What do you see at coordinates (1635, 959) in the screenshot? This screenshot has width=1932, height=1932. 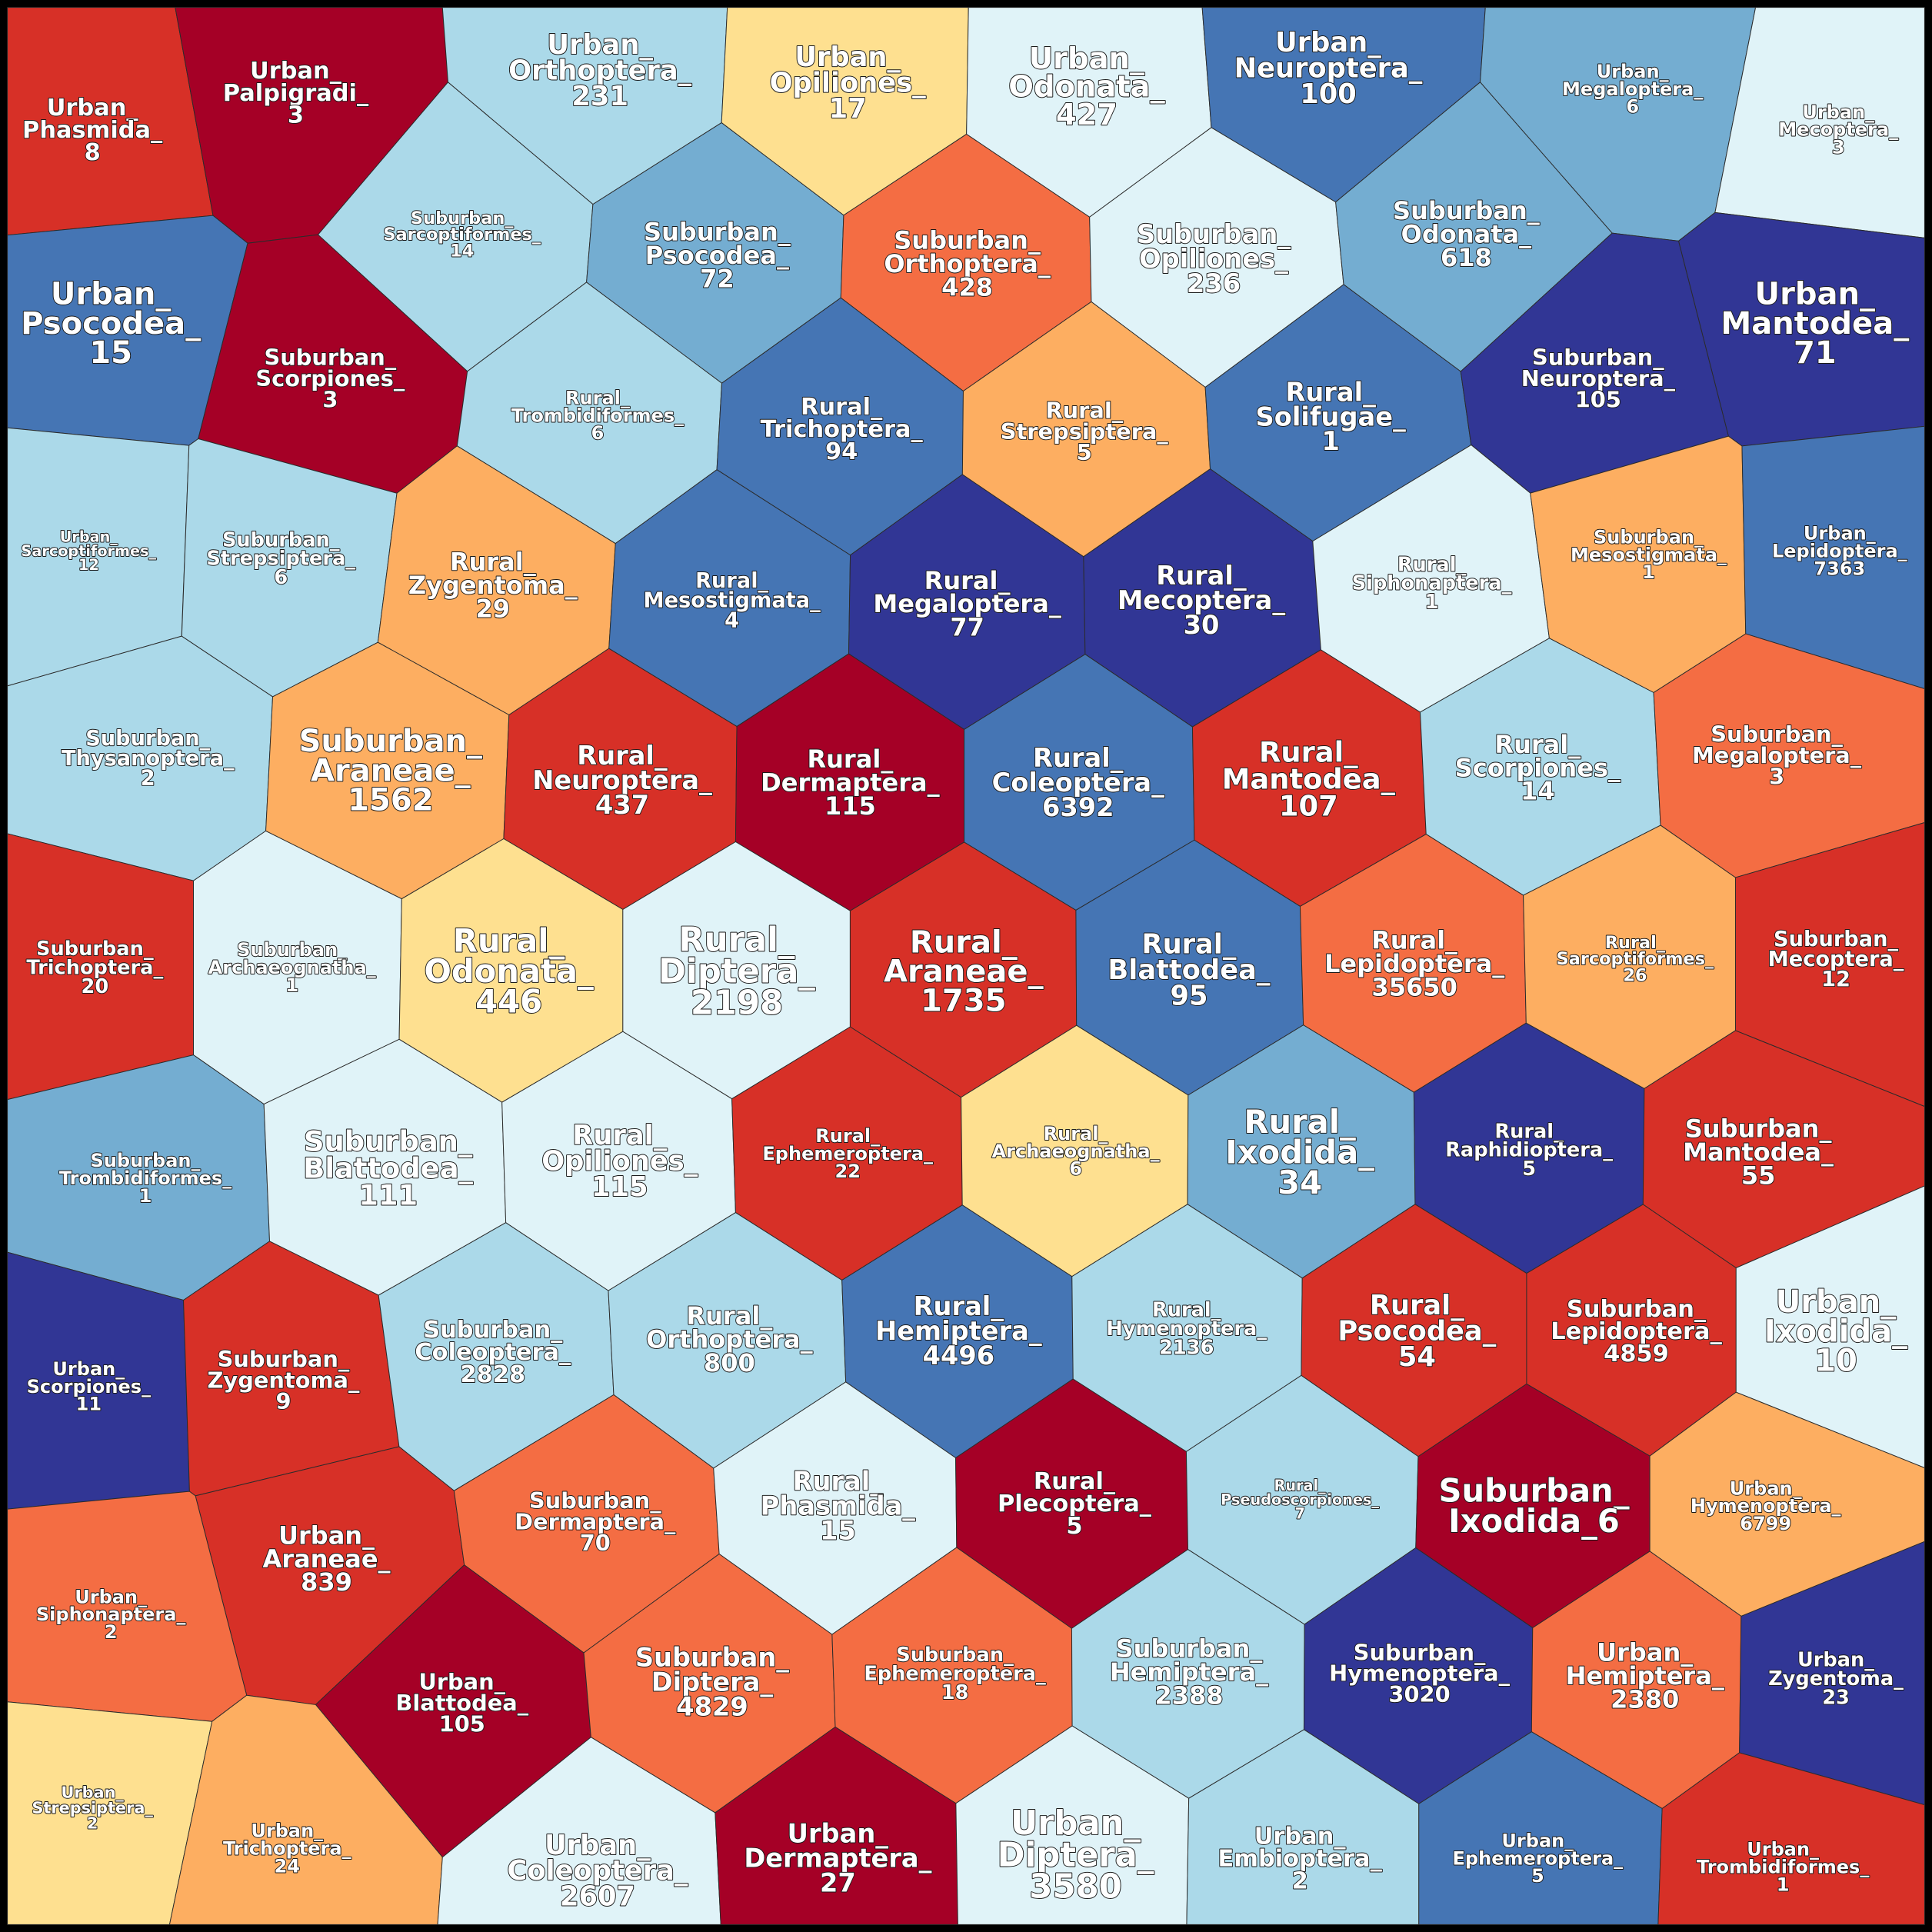 I see `cell-label-line: Sarcoptiformes_` at bounding box center [1635, 959].